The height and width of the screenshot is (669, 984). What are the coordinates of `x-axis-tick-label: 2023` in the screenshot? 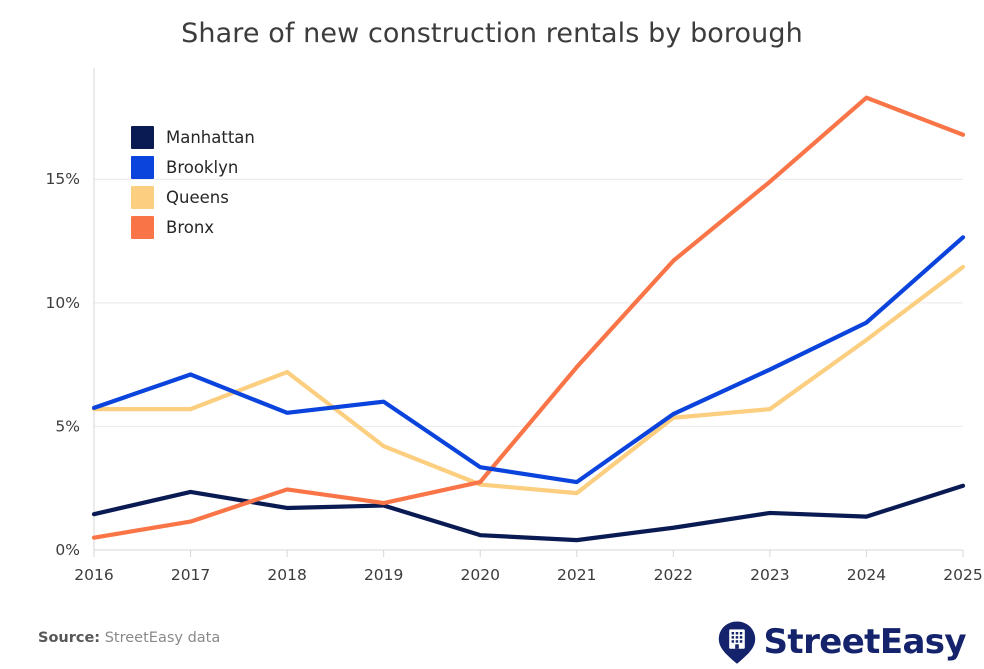 It's located at (769, 575).